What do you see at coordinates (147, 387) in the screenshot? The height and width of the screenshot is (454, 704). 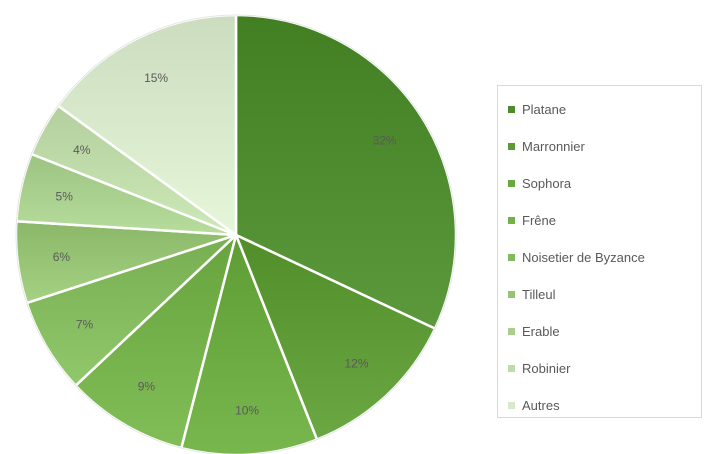 I see `slice-label-4: 9%` at bounding box center [147, 387].